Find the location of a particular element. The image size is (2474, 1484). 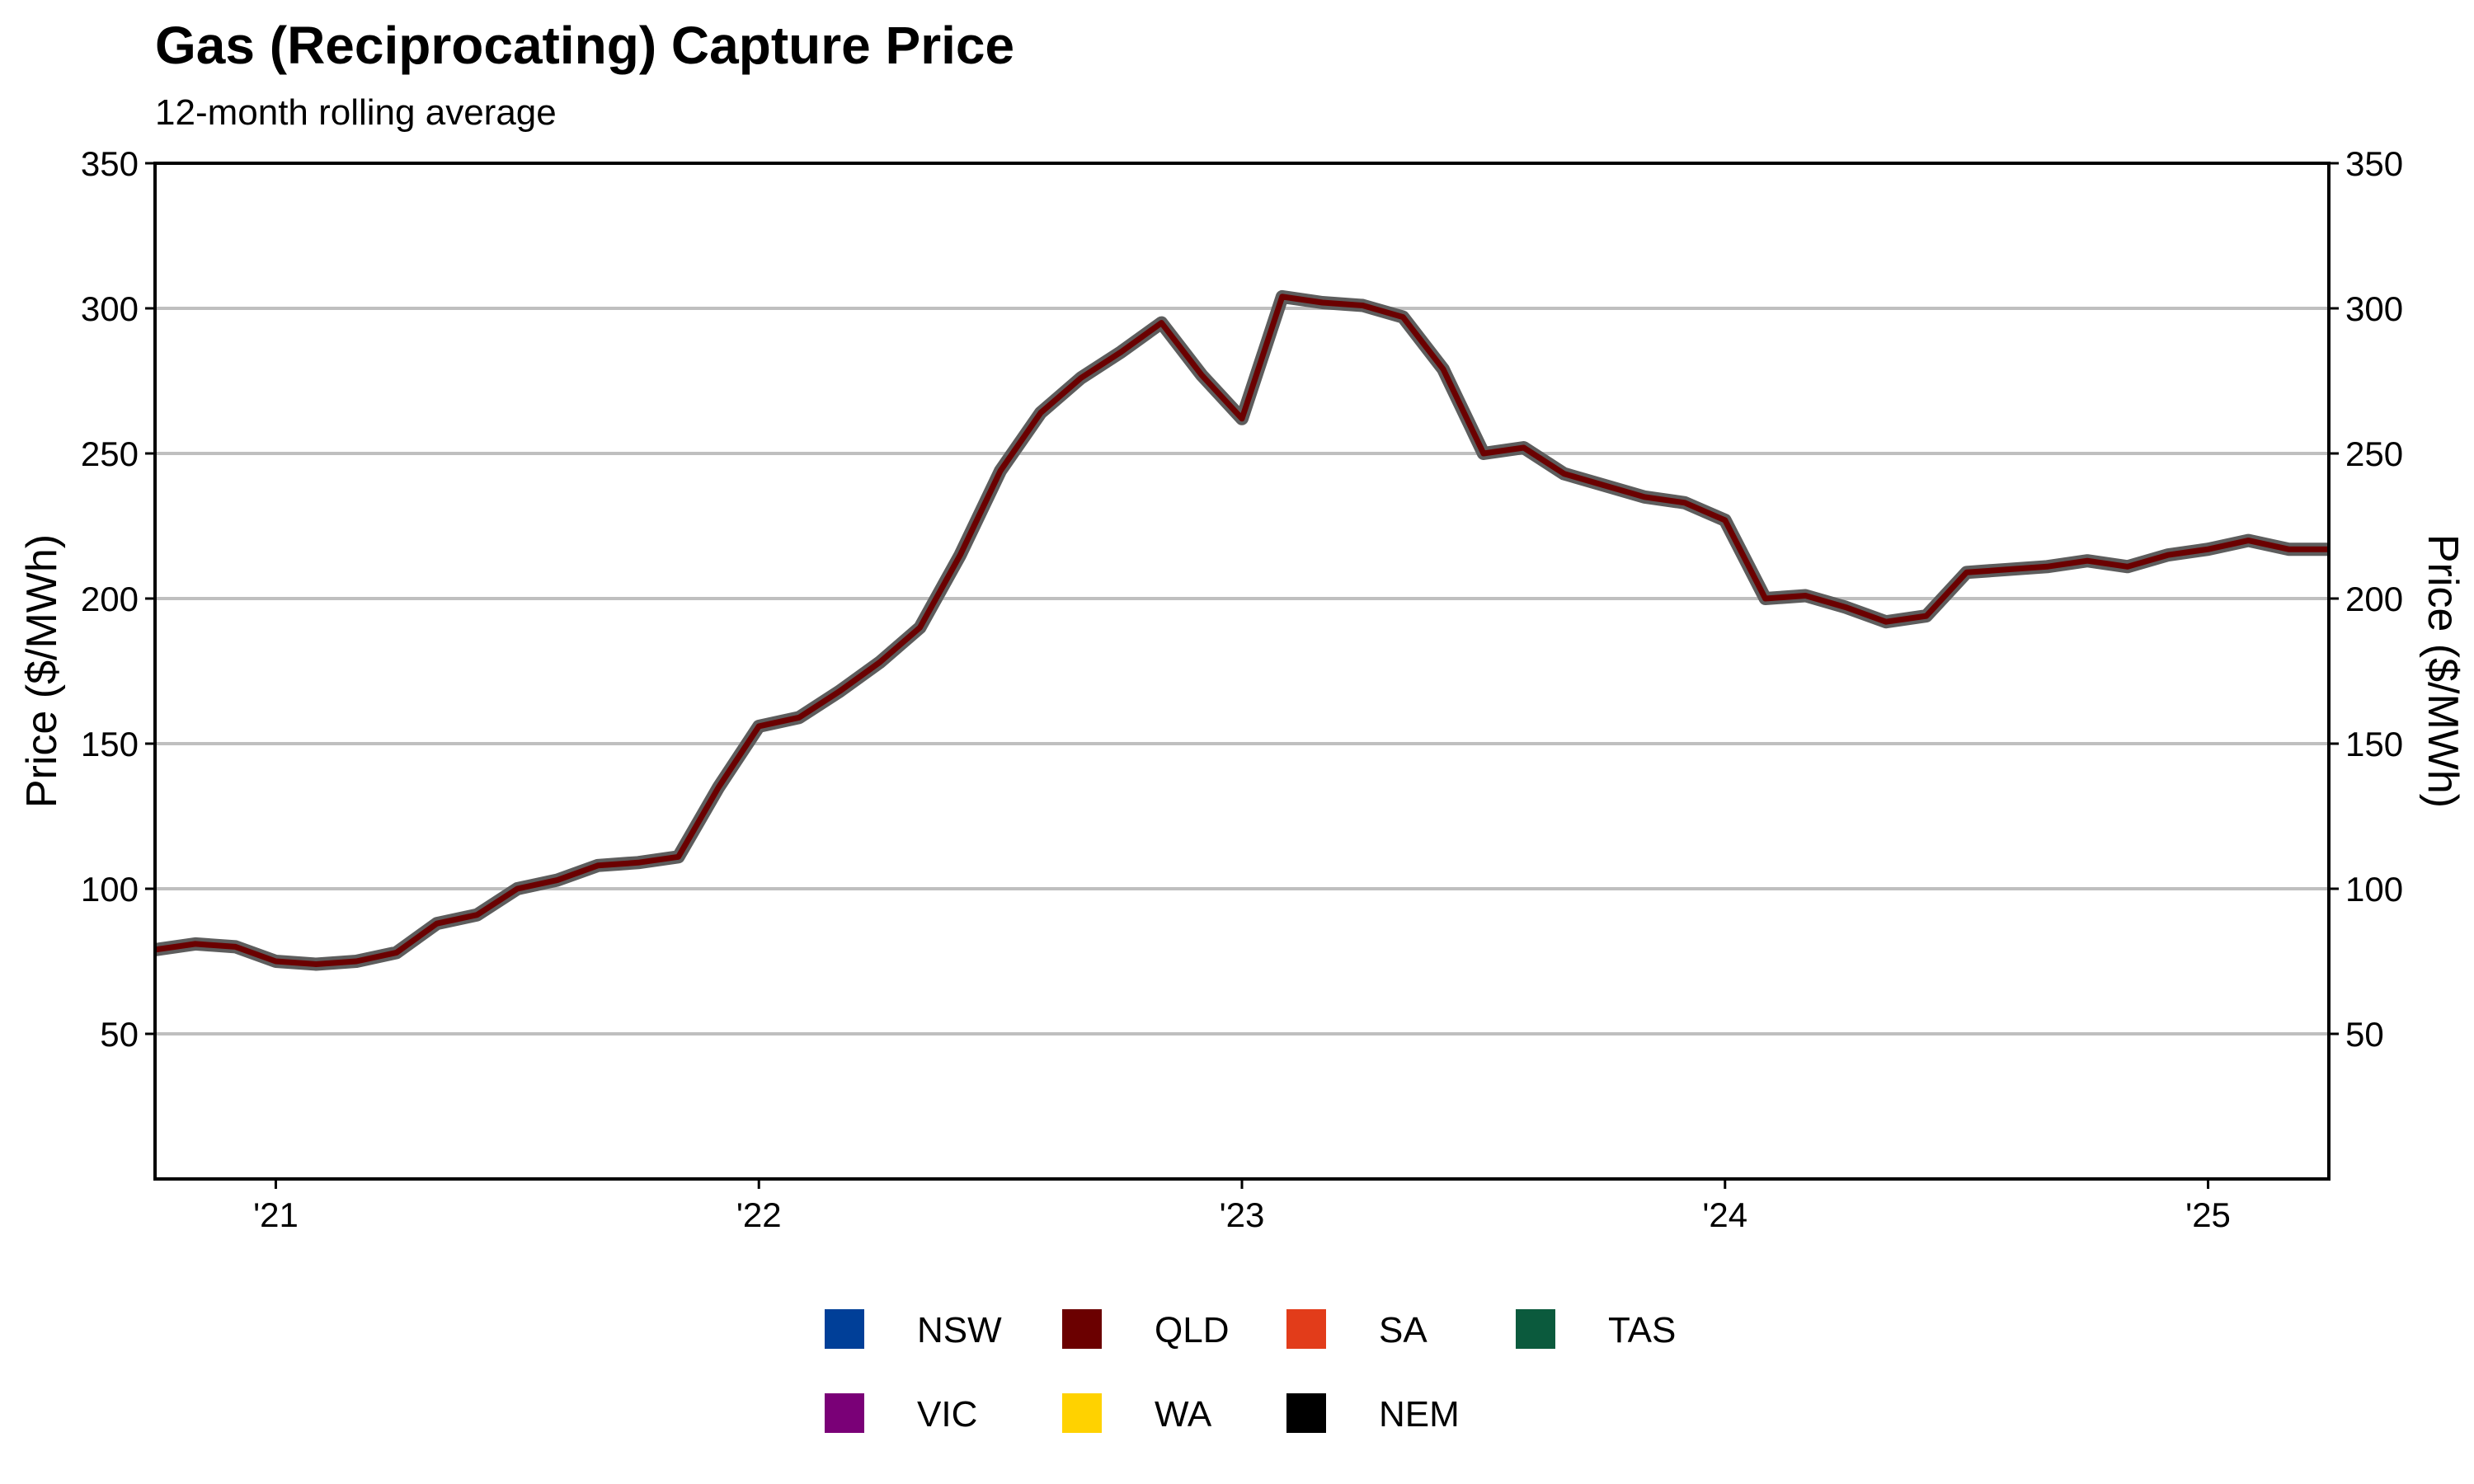

legend: NSW QLD SA TAS VIC WA NEM is located at coordinates (1250, 1372).